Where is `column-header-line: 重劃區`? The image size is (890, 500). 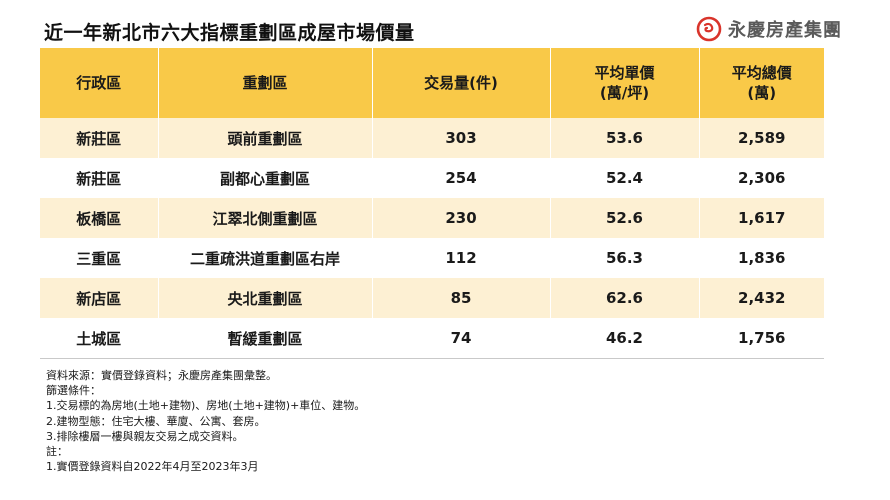 column-header-line: 重劃區 is located at coordinates (265, 83).